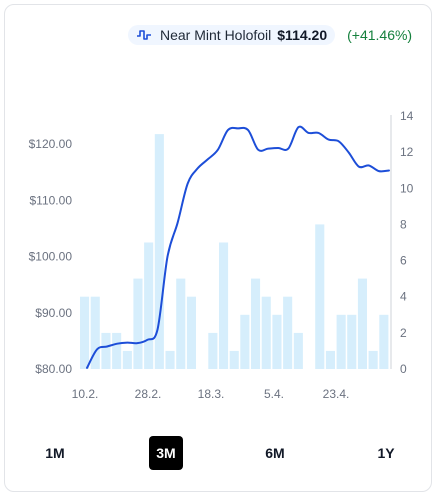 Image resolution: width=438 pixels, height=498 pixels. Describe the element at coordinates (403, 333) in the screenshot. I see `volume-axis-tick-label: 2` at that location.